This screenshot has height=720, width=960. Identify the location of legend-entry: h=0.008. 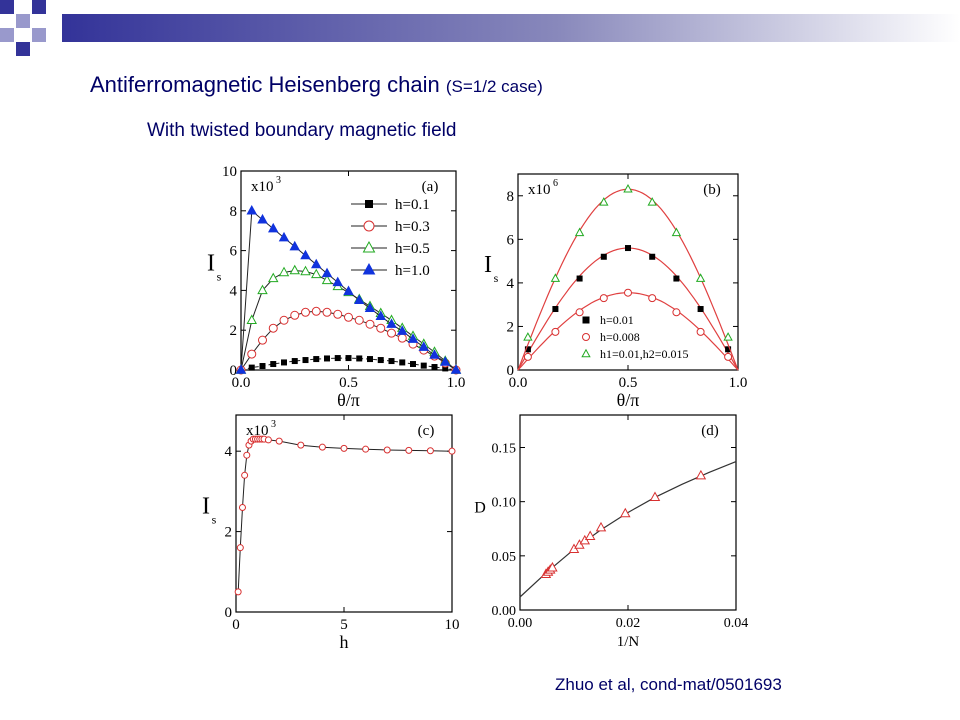
(620, 337).